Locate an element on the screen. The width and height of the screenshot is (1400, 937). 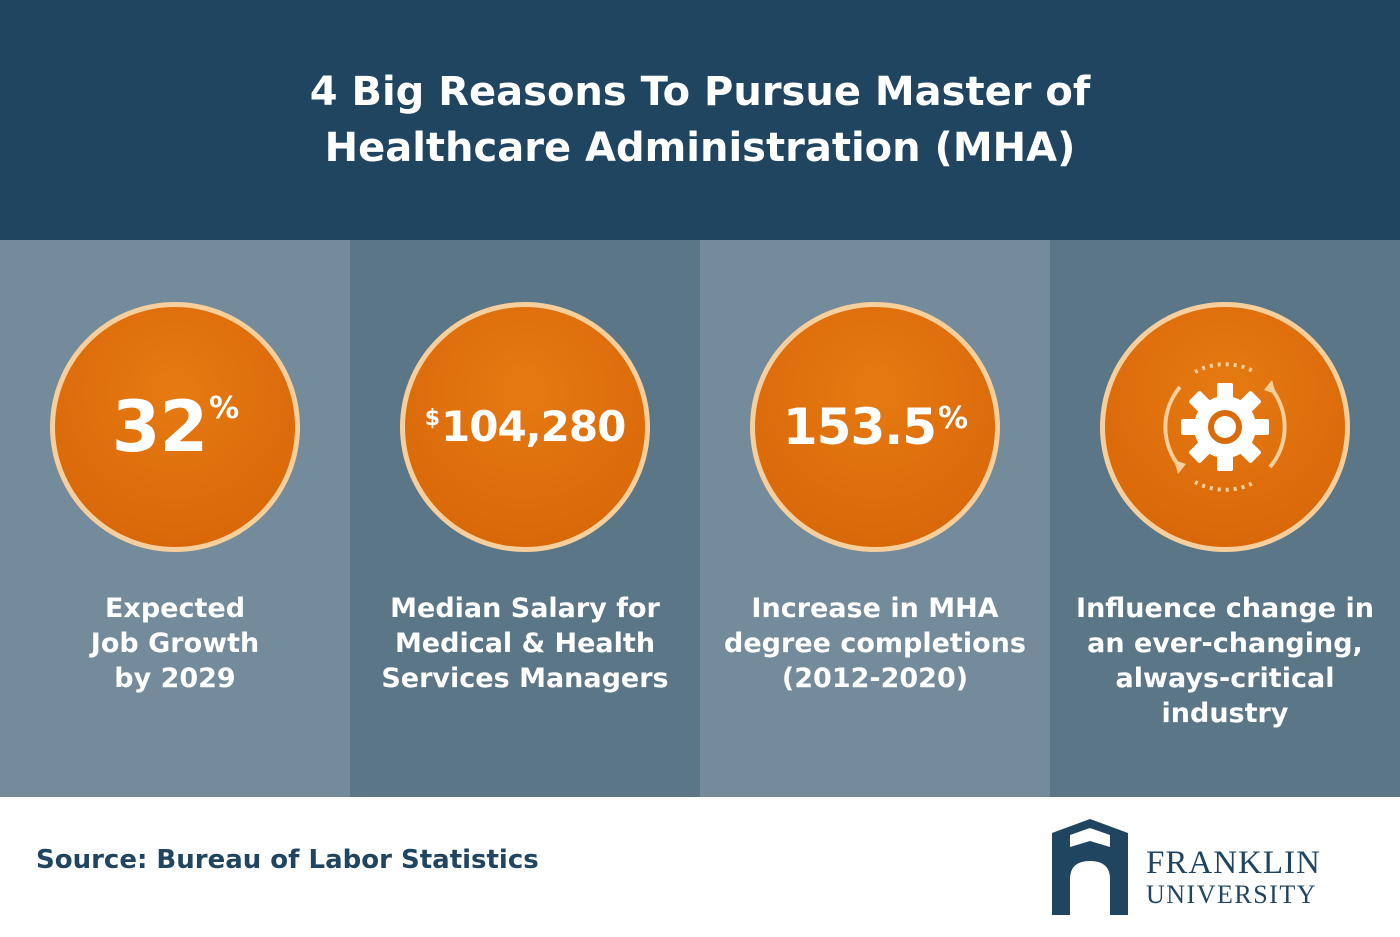
caption-line: Services Managers is located at coordinates (525, 678).